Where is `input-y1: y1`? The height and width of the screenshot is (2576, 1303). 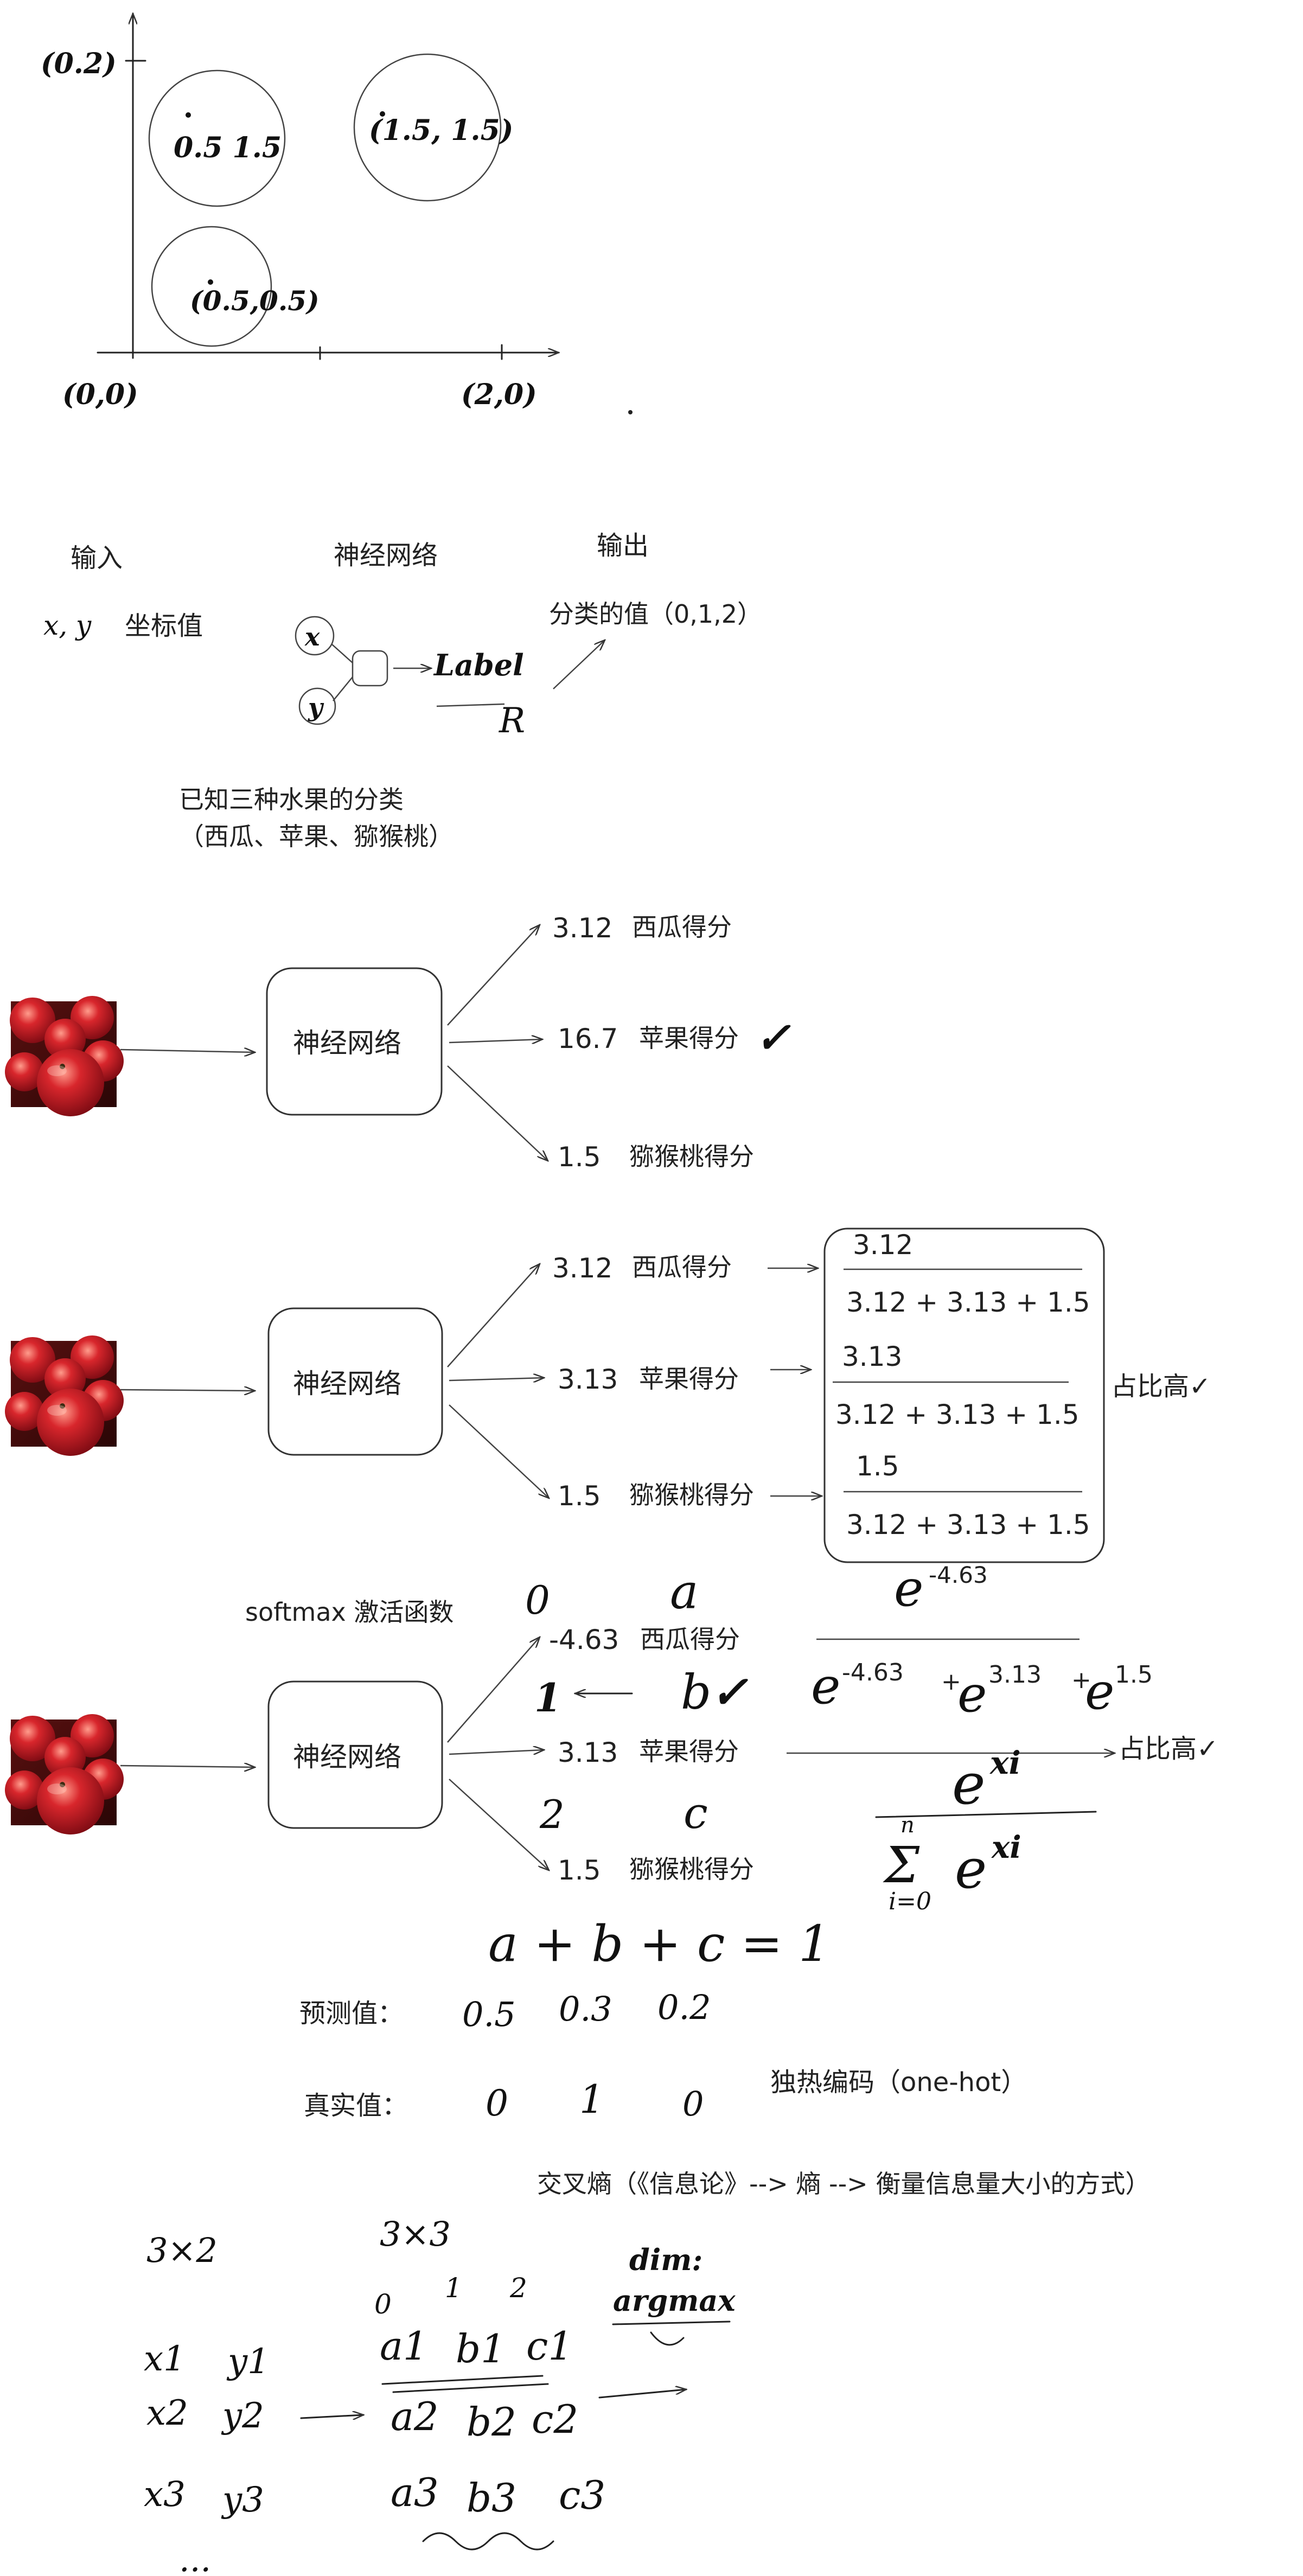
input-y1: y1 is located at coordinates (248, 2362).